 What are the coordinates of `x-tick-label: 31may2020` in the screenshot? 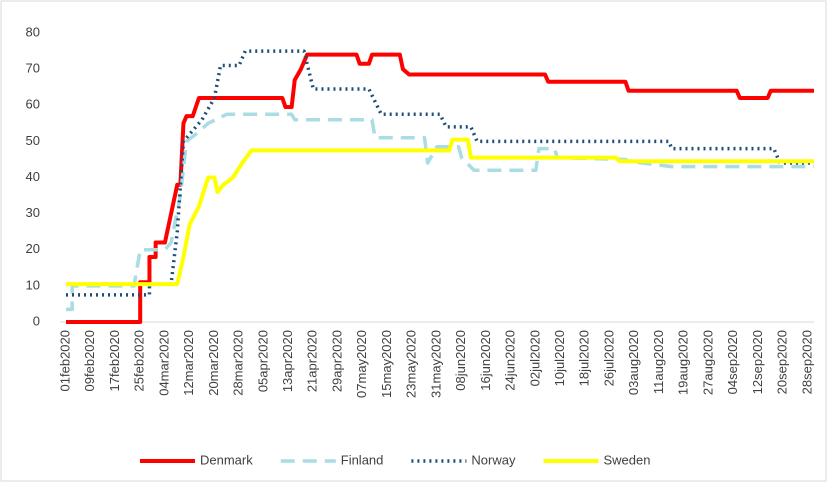 It's located at (435, 364).